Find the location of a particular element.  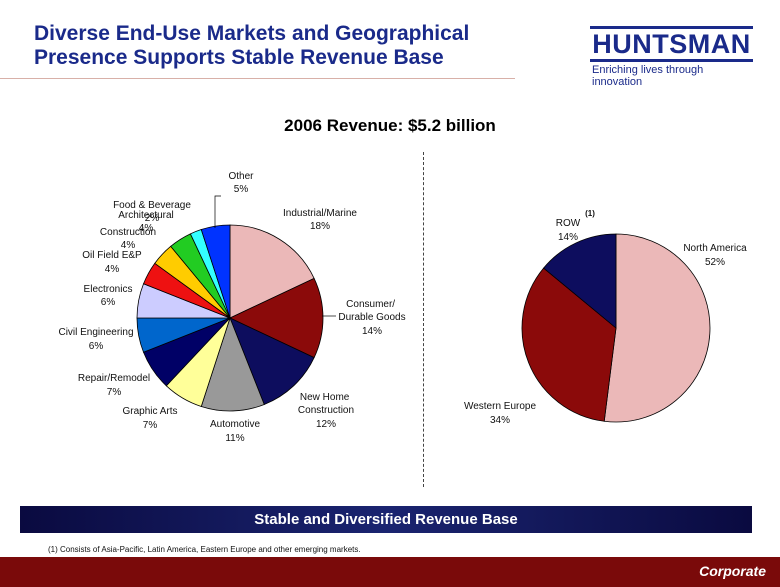

pct-oil-field: 4% is located at coordinates (112, 269).